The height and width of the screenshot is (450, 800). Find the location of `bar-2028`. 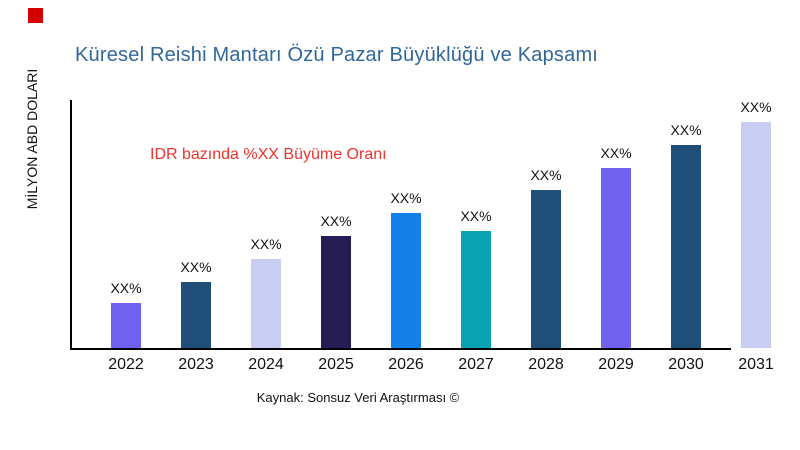

bar-2028 is located at coordinates (546, 269).